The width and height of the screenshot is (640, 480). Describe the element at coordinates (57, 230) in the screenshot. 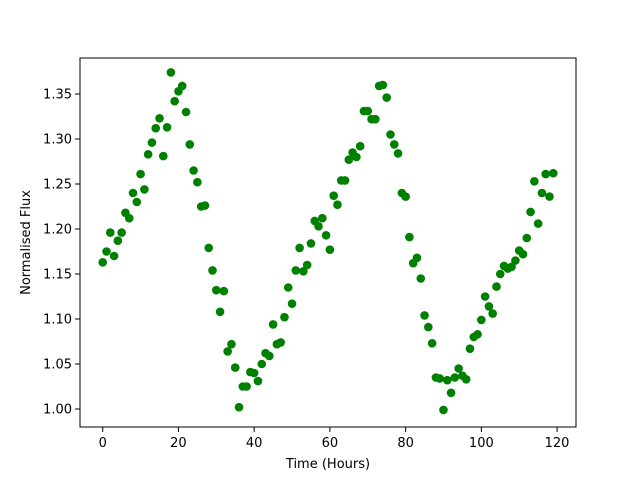

I see `y-tick-label: 1.20` at that location.